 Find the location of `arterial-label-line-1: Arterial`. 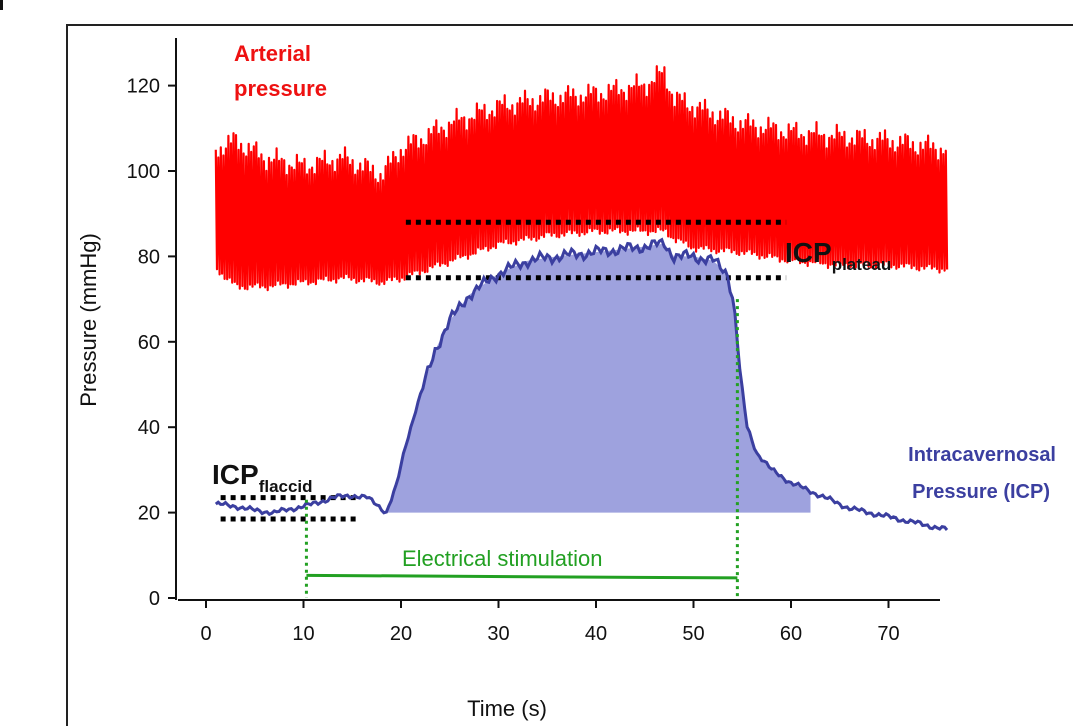

arterial-label-line-1: Arterial is located at coordinates (272, 53).